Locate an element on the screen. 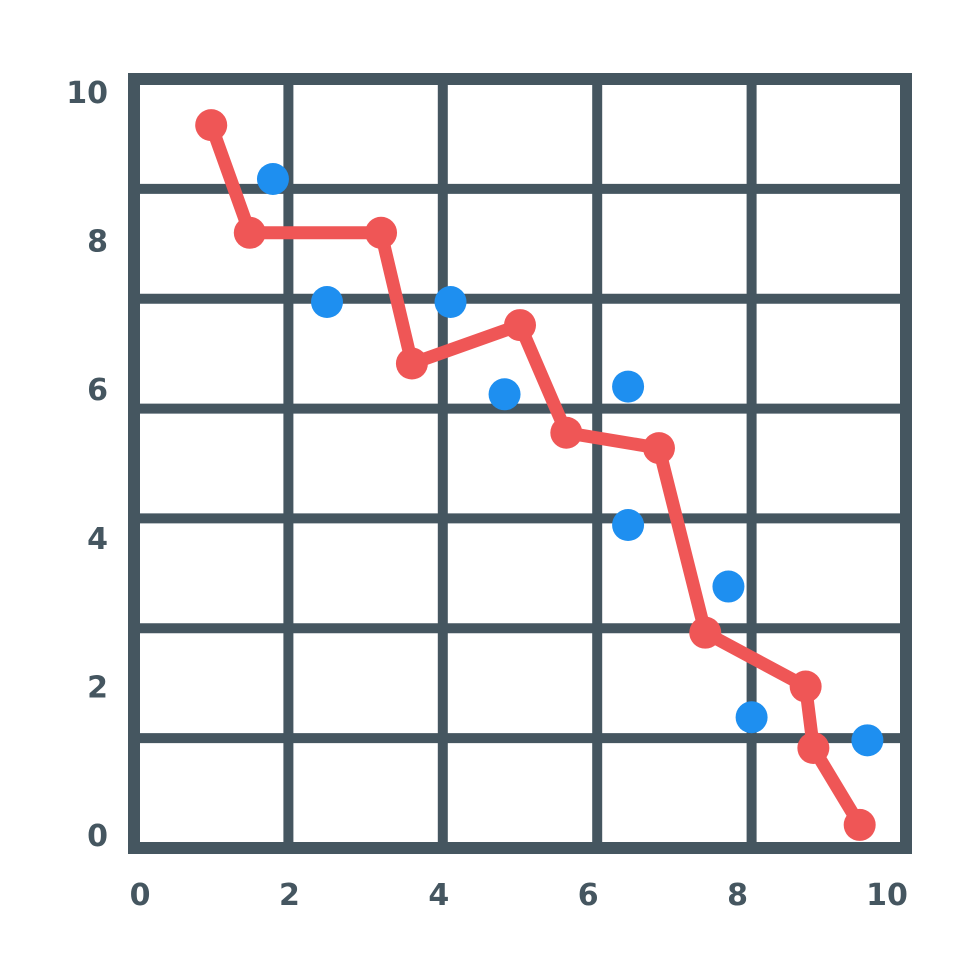 The width and height of the screenshot is (980, 980). y-tick-label: 4 is located at coordinates (97, 539).